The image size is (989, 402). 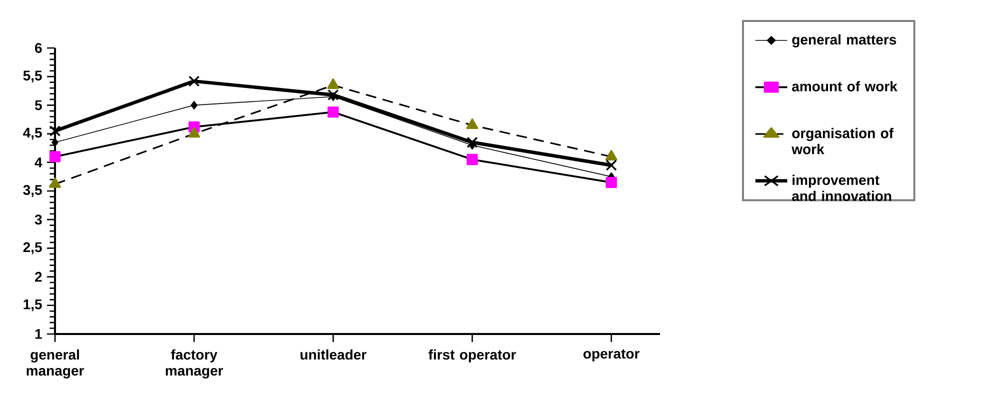 I want to click on y-tick-label: 4,5, so click(x=32, y=134).